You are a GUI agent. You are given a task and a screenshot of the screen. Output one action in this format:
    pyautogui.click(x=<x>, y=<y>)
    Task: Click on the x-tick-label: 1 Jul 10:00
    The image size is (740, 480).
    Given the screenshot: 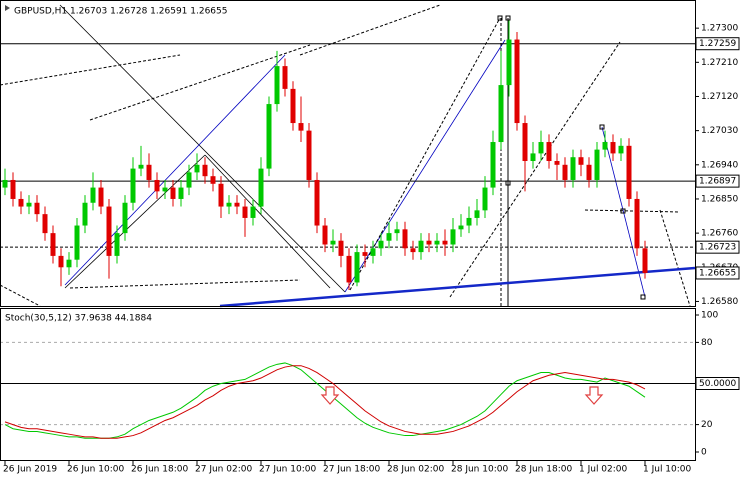 What is the action you would take?
    pyautogui.click(x=667, y=470)
    